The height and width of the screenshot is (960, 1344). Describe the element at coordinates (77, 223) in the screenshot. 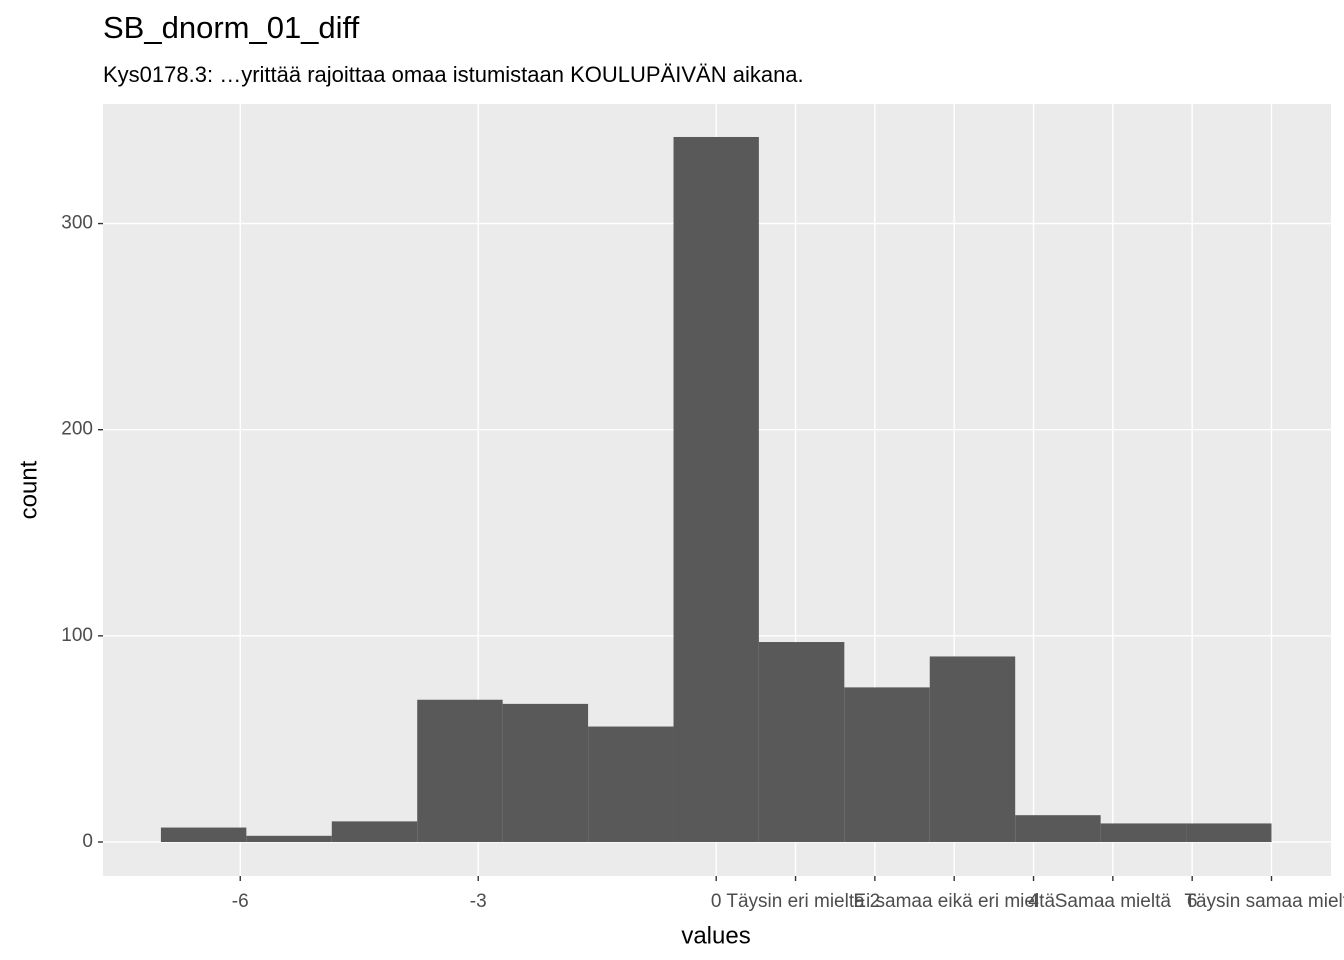

I see `y-tick-label: 300` at that location.